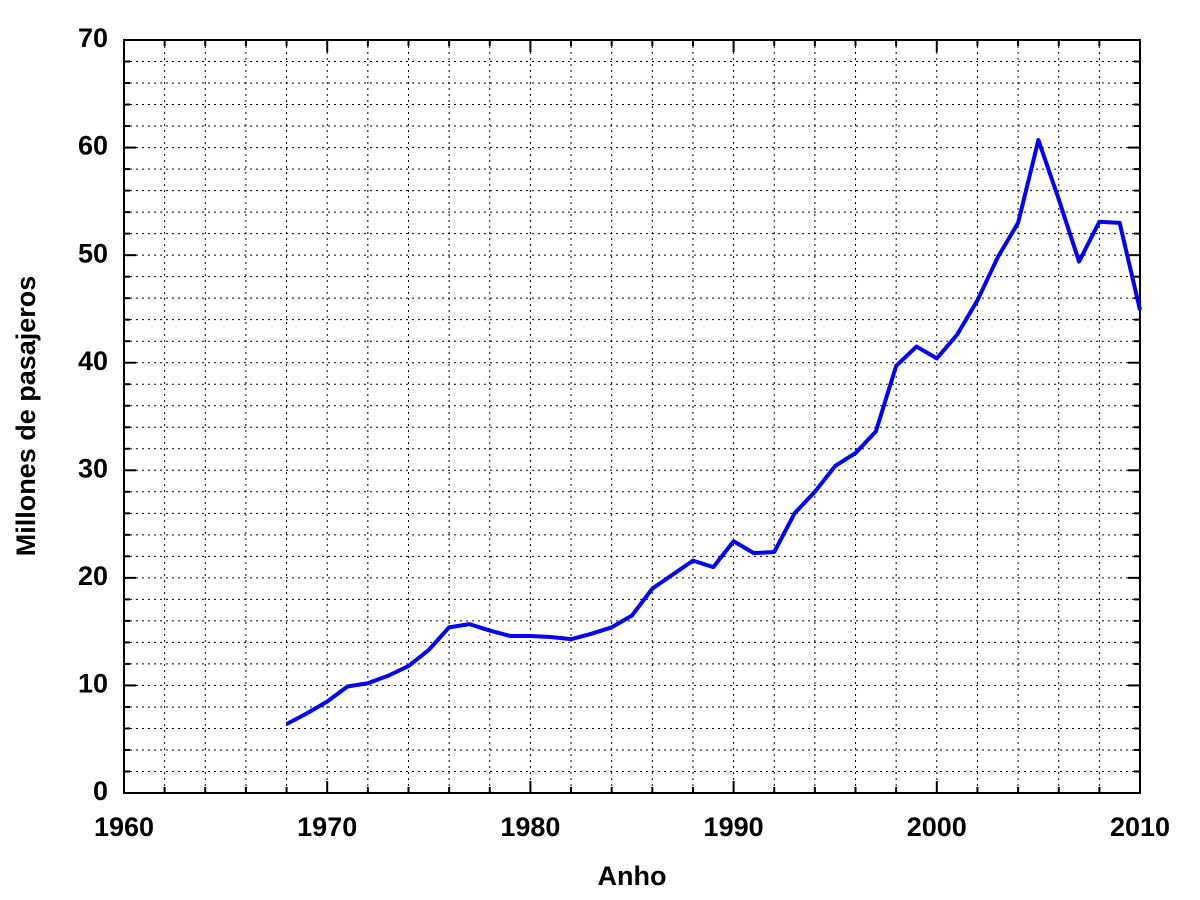 Image resolution: width=1200 pixels, height=900 pixels. Describe the element at coordinates (530, 827) in the screenshot. I see `x-tick-label: 1980` at that location.